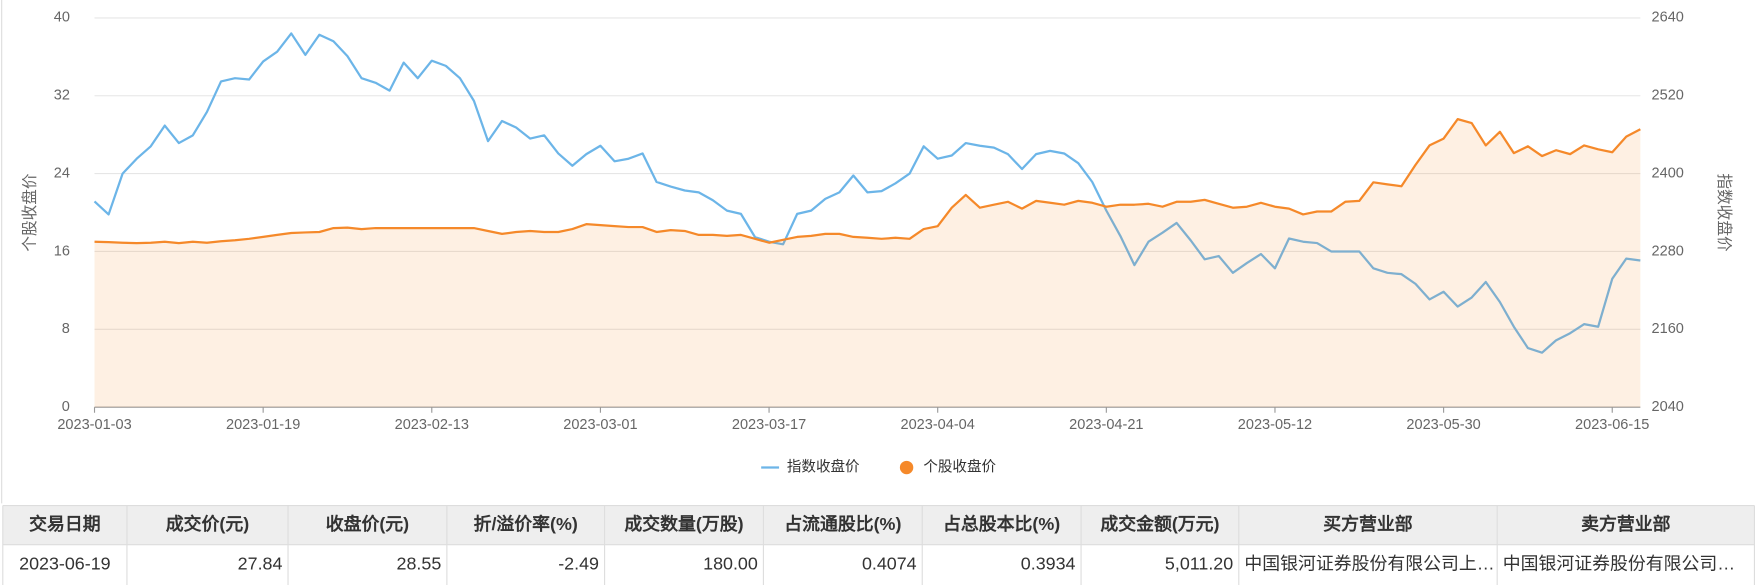  Describe the element at coordinates (1367, 523) in the screenshot. I see `table-header: 买方营业部` at that location.